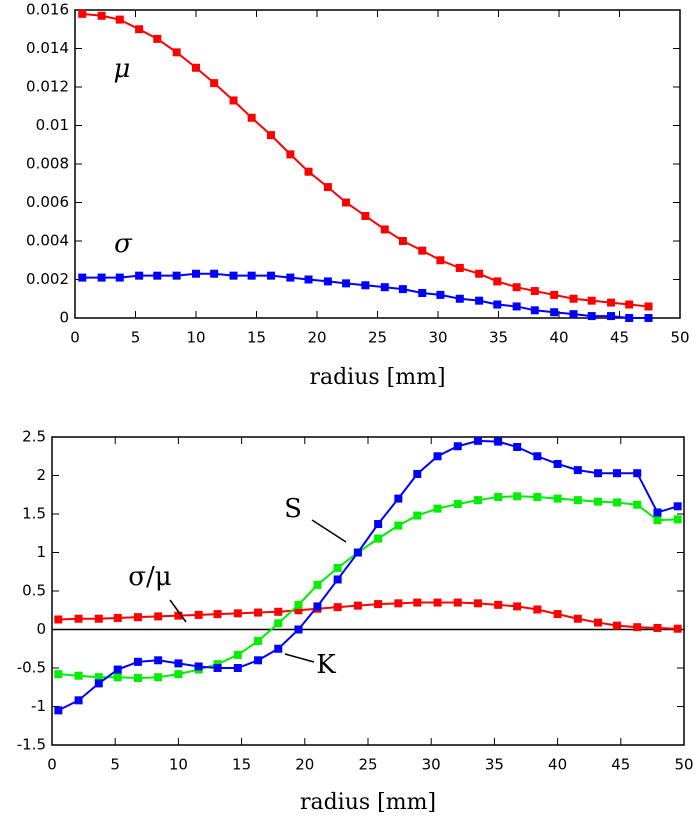 Image resolution: width=700 pixels, height=824 pixels. I want to click on x-tick-label: 10, so click(178, 765).